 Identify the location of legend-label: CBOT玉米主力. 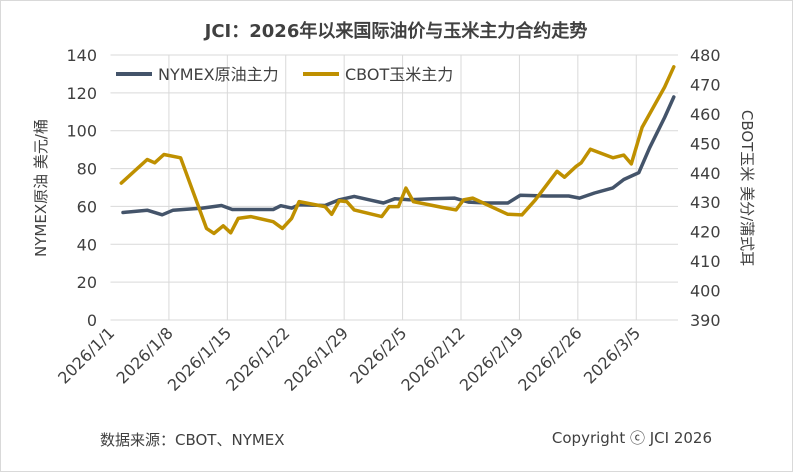
(399, 74).